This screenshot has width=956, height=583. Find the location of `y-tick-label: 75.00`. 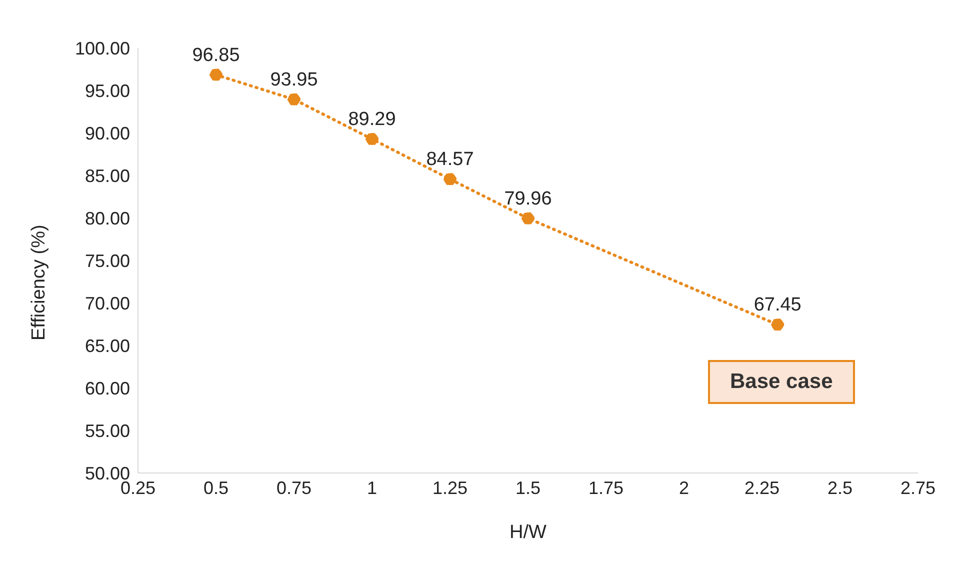

y-tick-label: 75.00 is located at coordinates (107, 260).